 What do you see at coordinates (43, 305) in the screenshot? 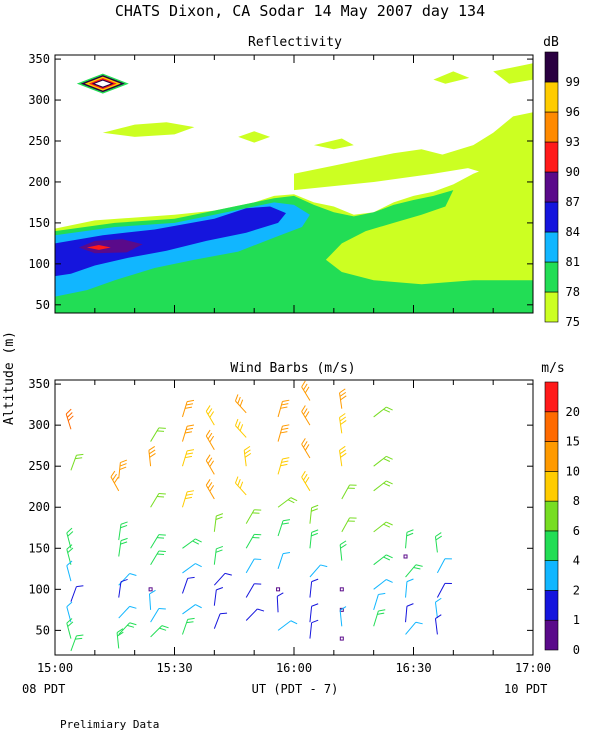
I see `y-tick-label: 50` at bounding box center [43, 305].